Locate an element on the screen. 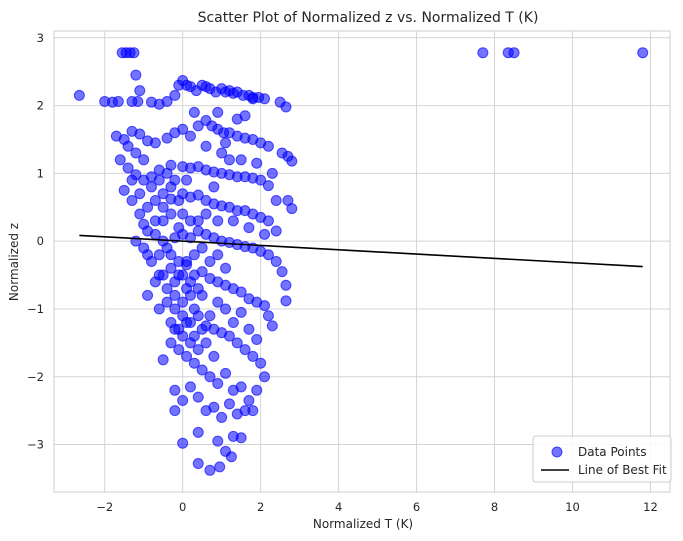 This screenshot has width=683, height=541. best-fit-line is located at coordinates (361, 251).